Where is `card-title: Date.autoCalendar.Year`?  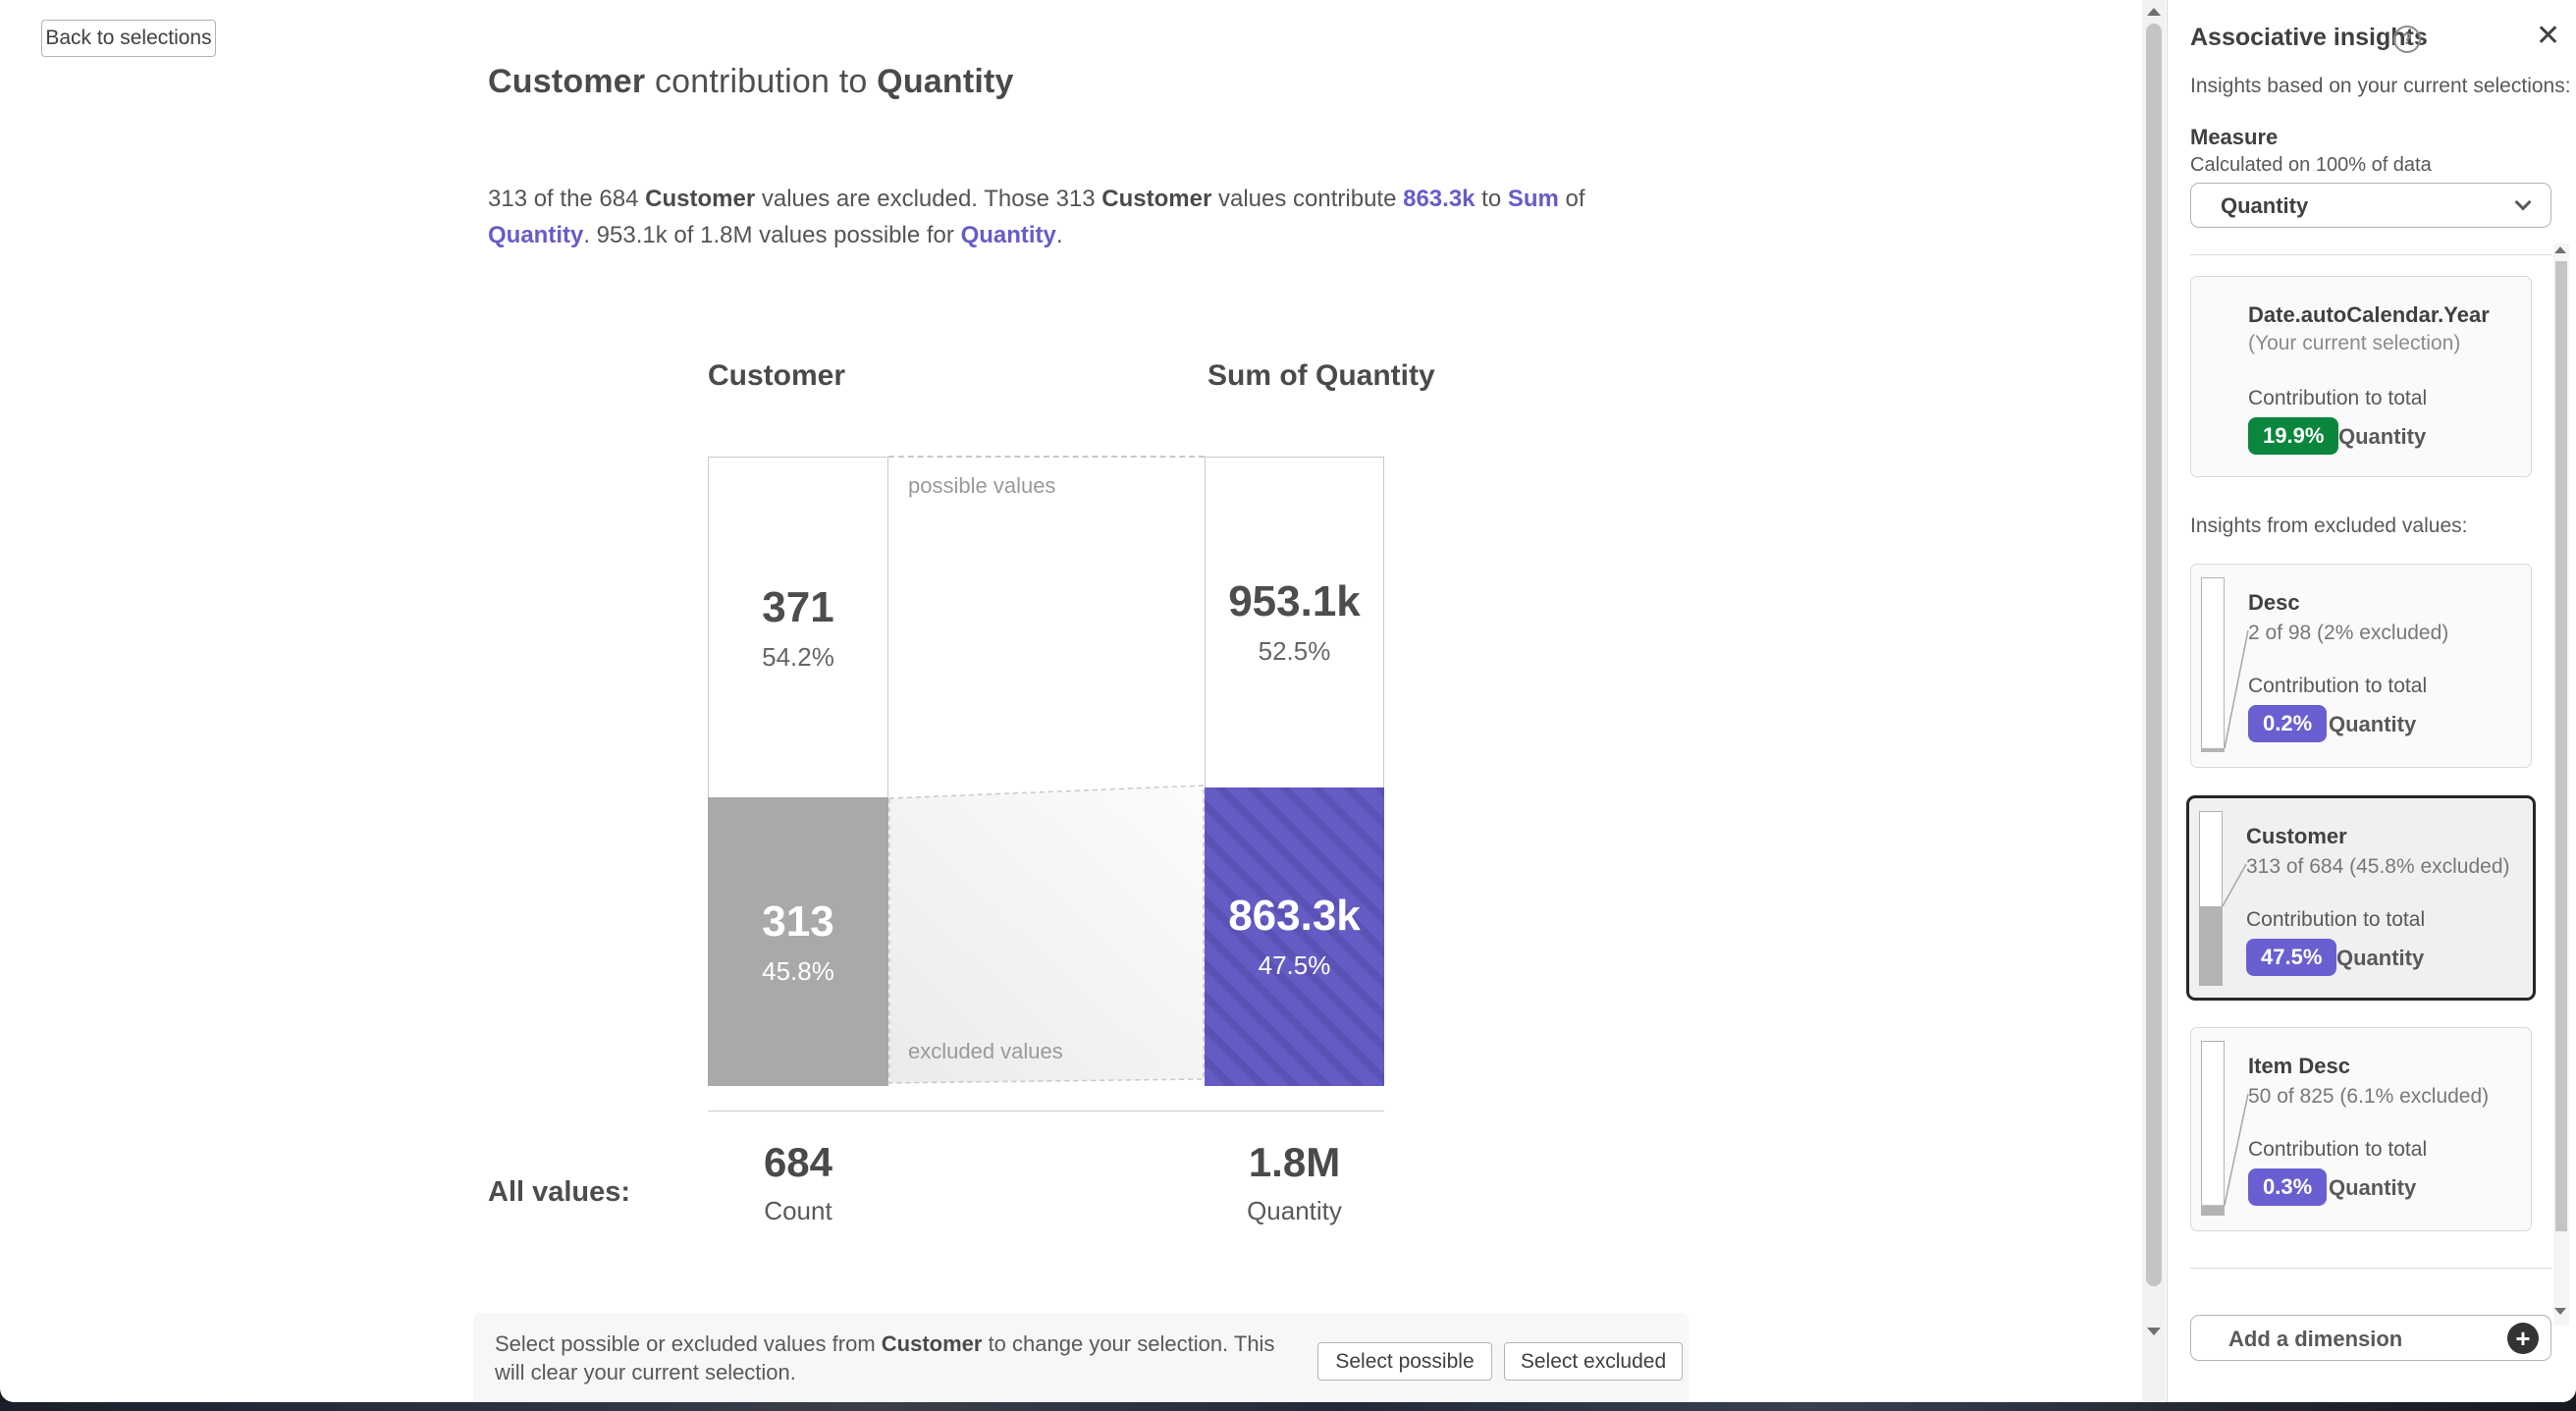 card-title: Date.autoCalendar.Year is located at coordinates (2369, 314).